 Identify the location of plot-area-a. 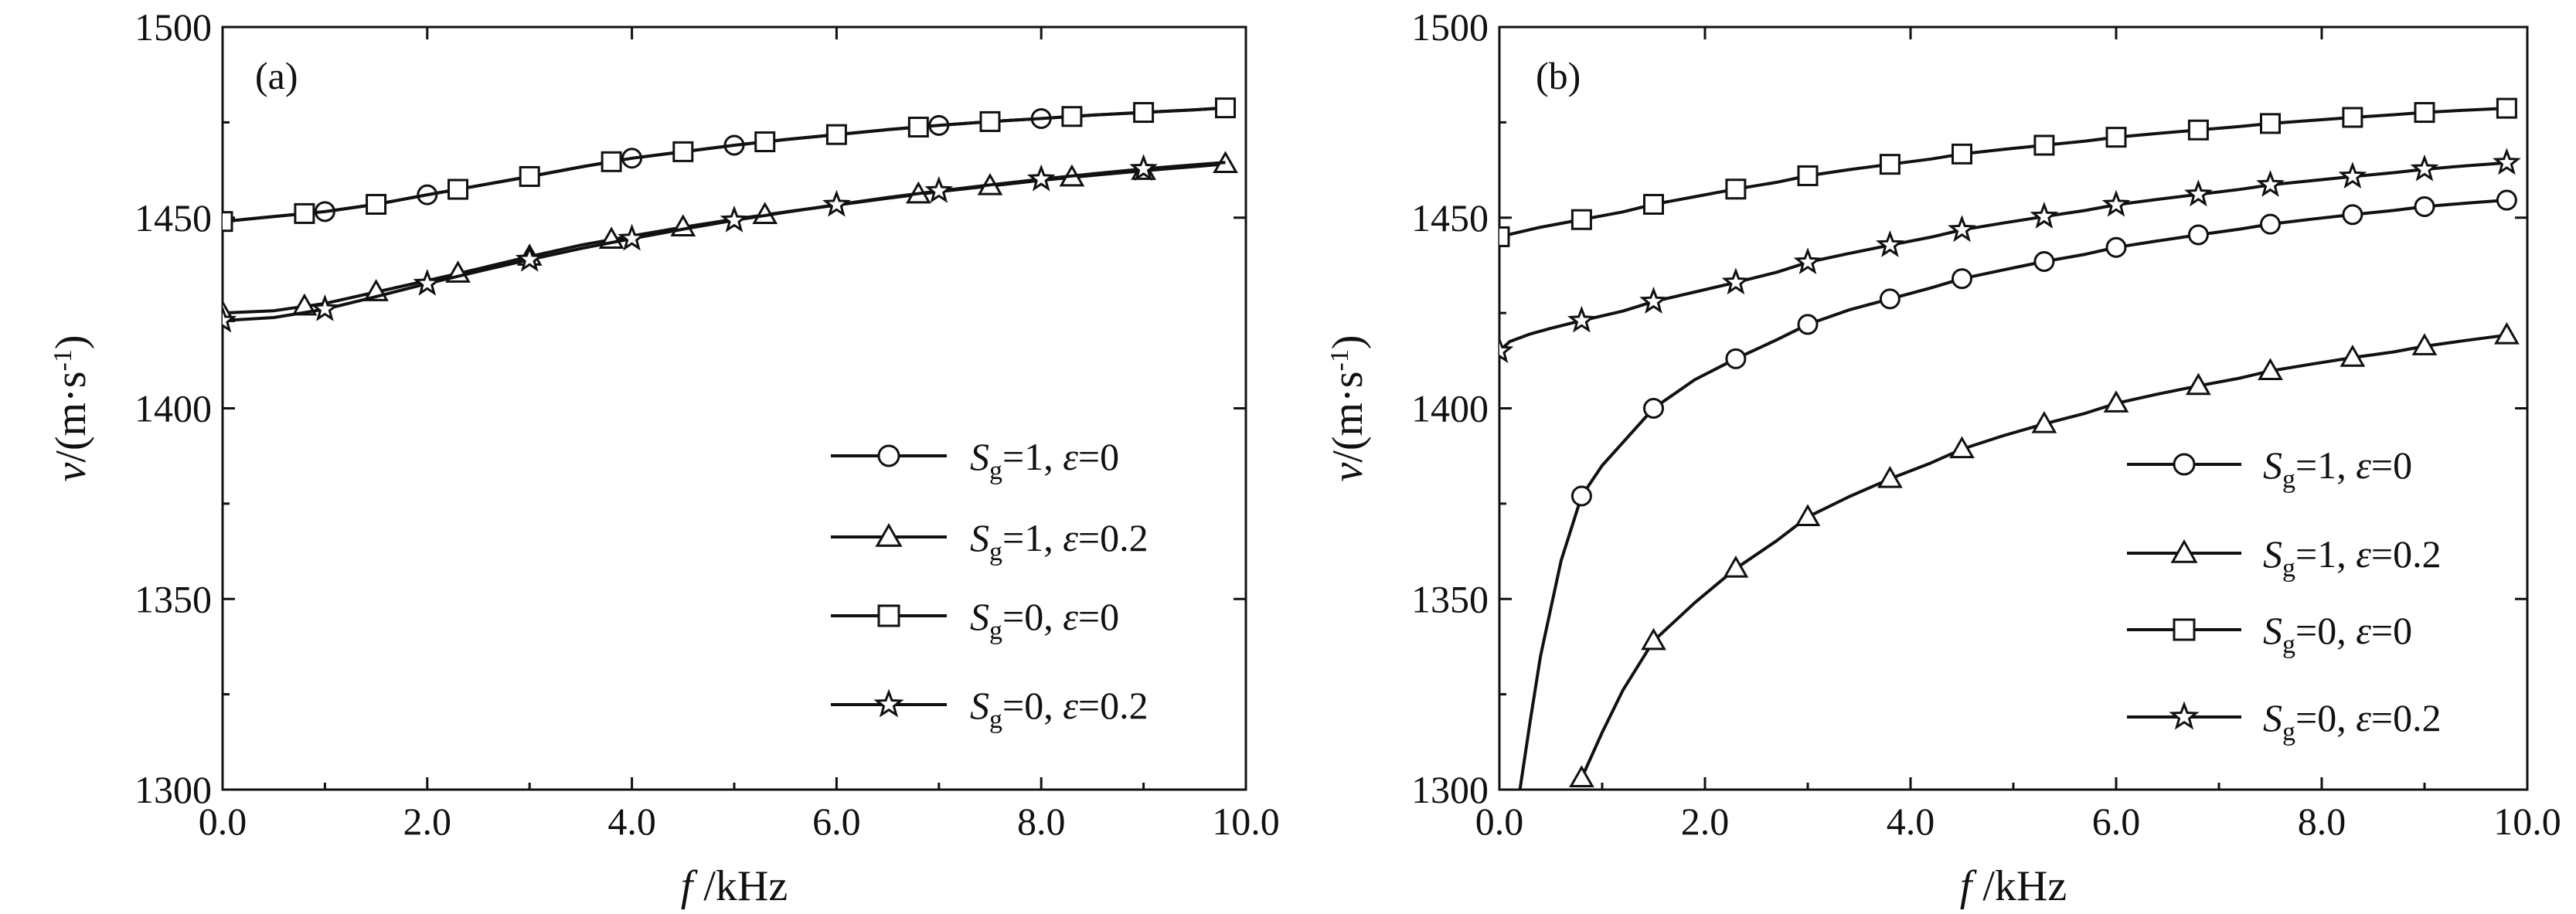
(730, 215).